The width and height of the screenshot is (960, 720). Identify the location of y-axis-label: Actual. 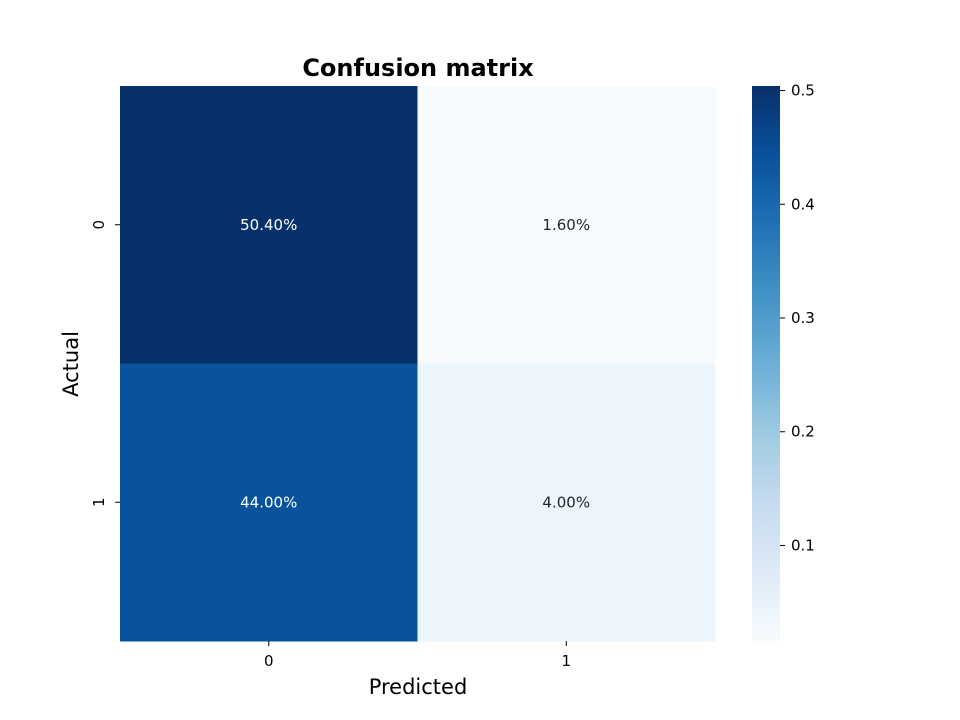
(71, 364).